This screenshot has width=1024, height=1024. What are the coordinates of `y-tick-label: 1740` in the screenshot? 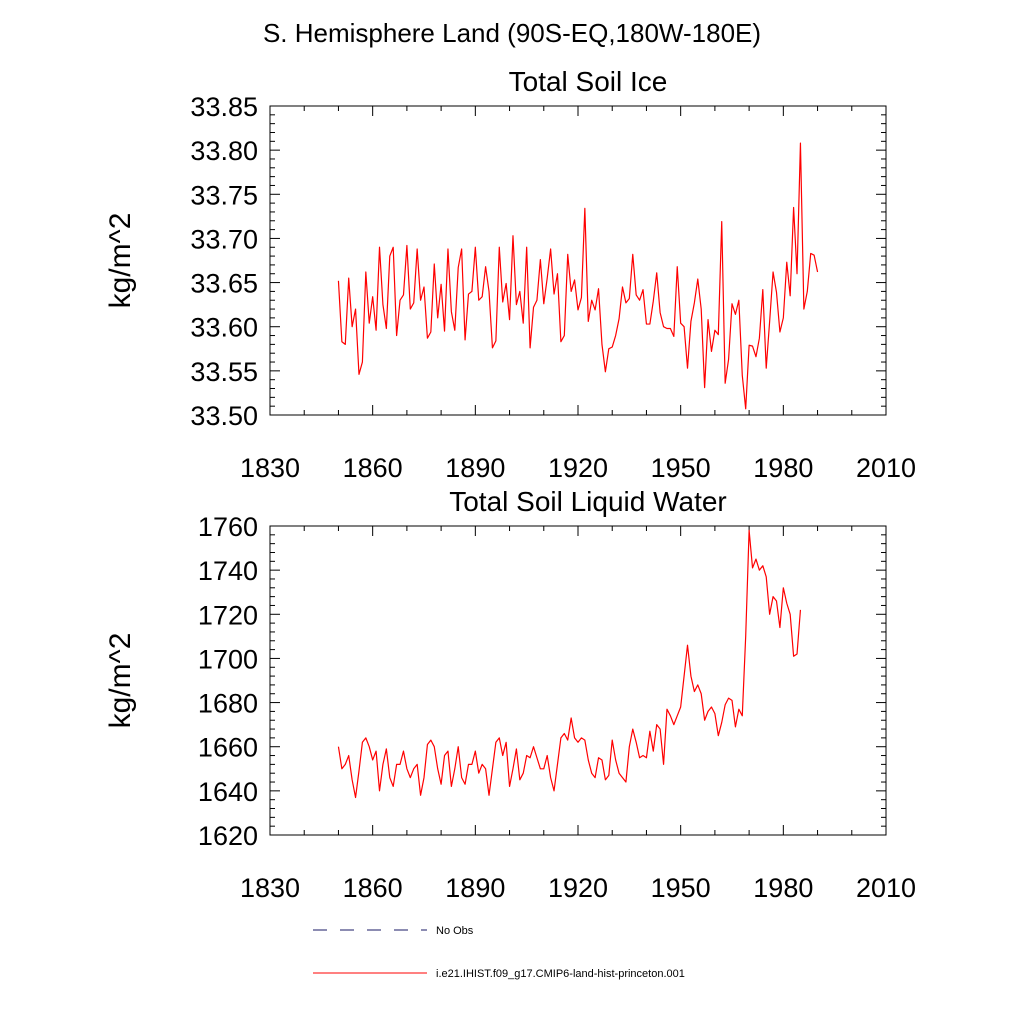 It's located at (228, 571).